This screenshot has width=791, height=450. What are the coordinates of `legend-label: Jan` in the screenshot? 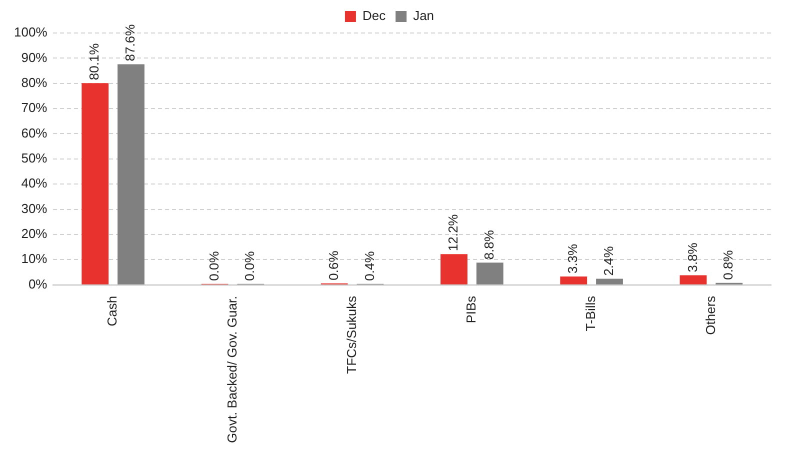 It's located at (423, 16).